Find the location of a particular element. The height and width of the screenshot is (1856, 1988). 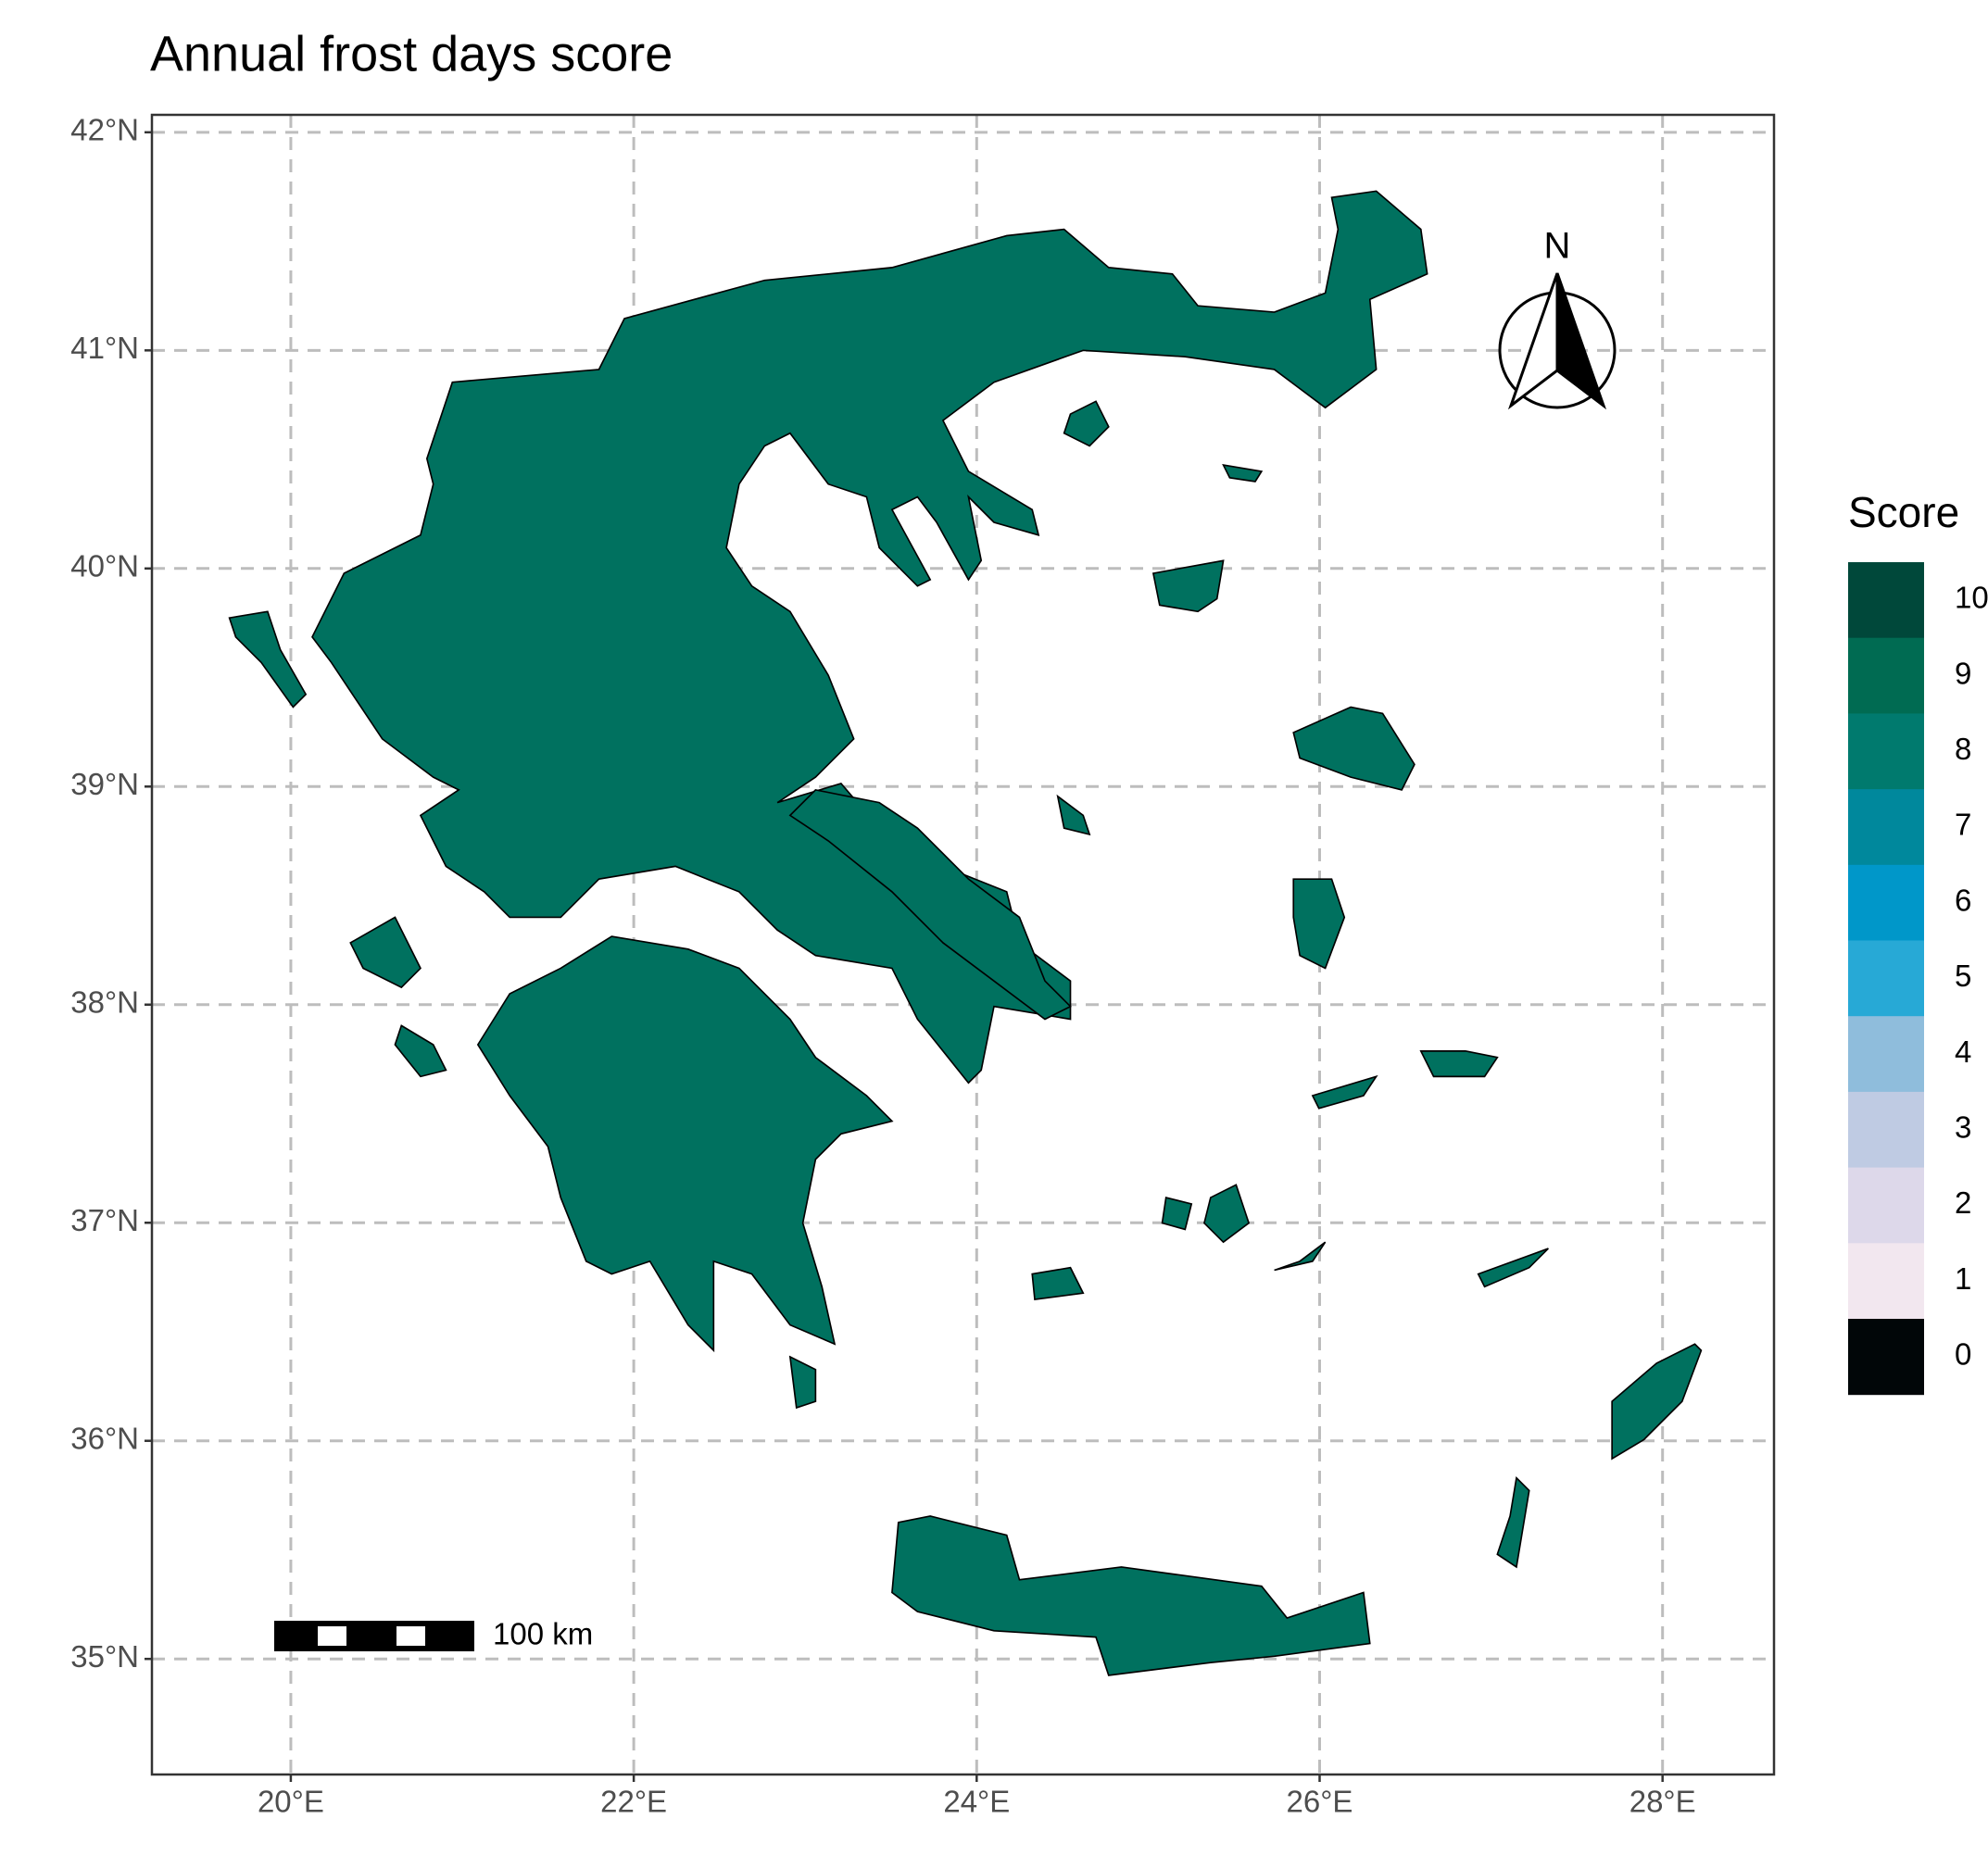

north-label: N is located at coordinates (1557, 246).